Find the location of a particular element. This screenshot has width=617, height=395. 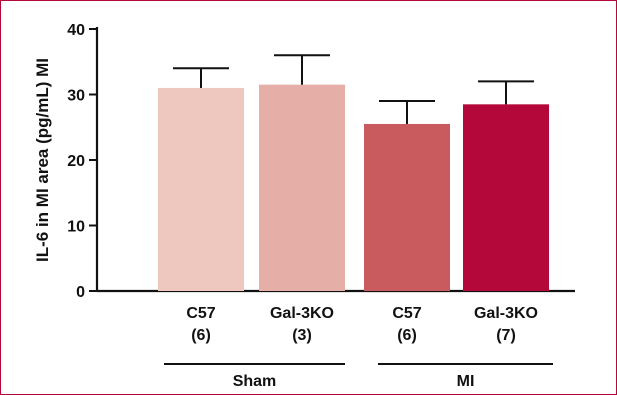

y-tick-label: 0 is located at coordinates (80, 292).